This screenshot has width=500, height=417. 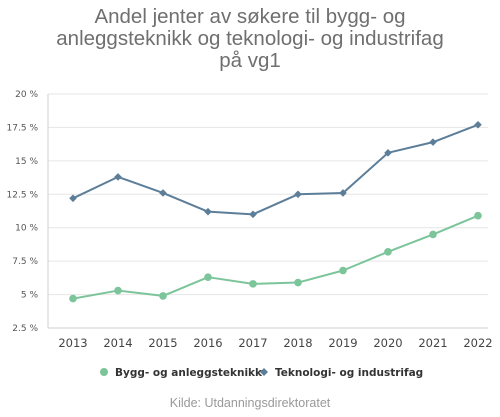 What do you see at coordinates (162, 343) in the screenshot?
I see `x-tick-label: 2015` at bounding box center [162, 343].